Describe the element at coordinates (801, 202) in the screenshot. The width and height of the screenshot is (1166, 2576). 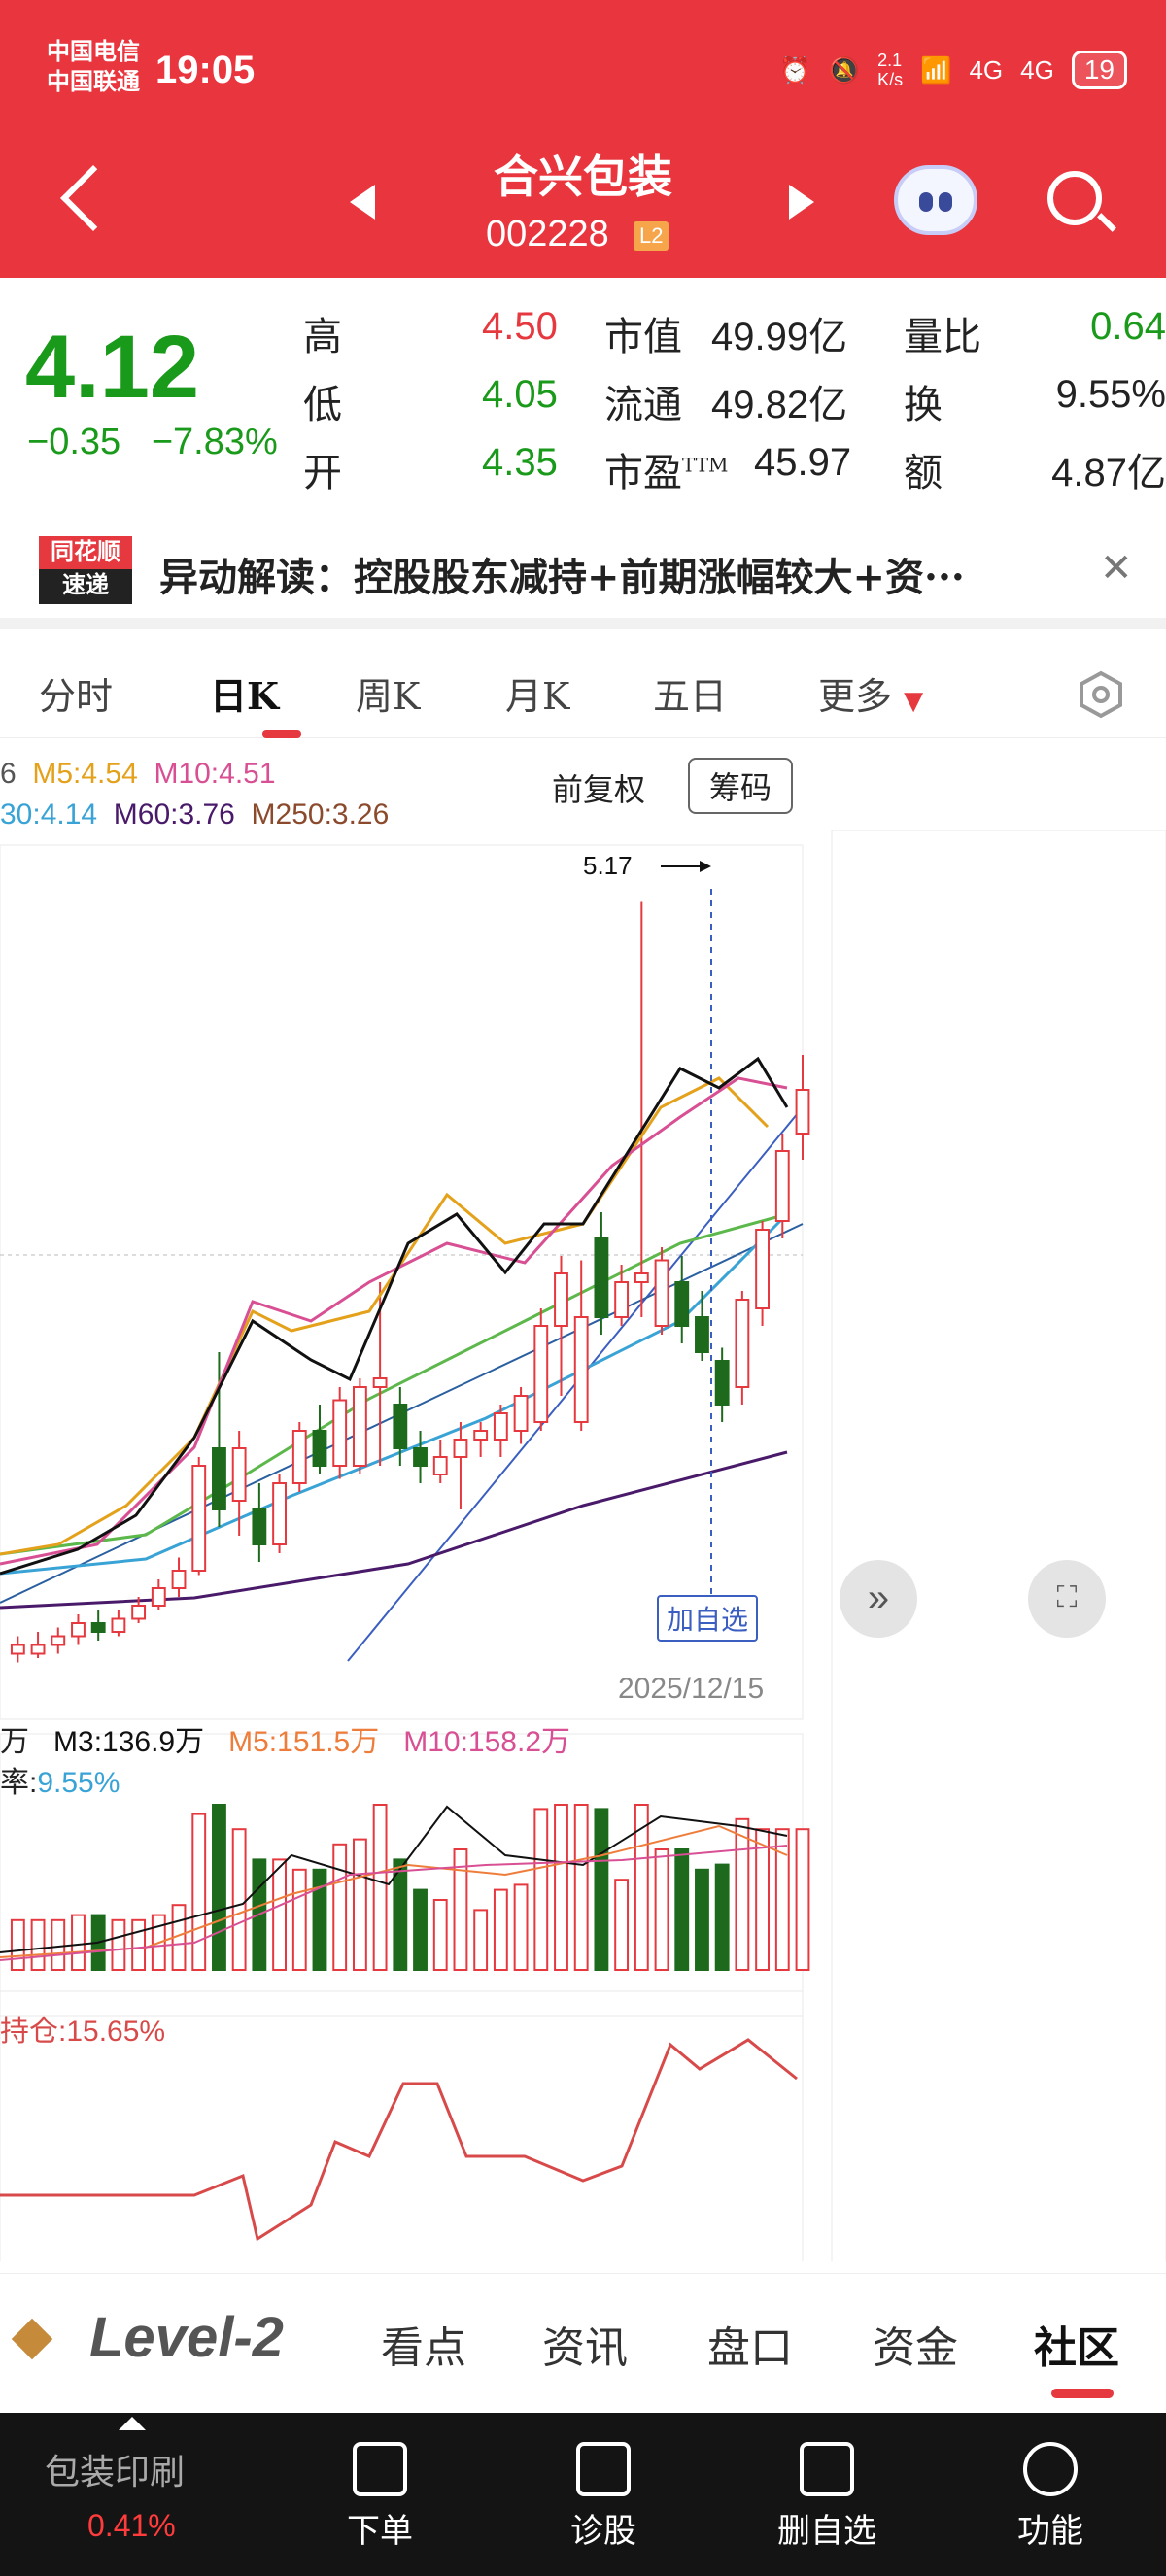
I see `next-stock-icon` at that location.